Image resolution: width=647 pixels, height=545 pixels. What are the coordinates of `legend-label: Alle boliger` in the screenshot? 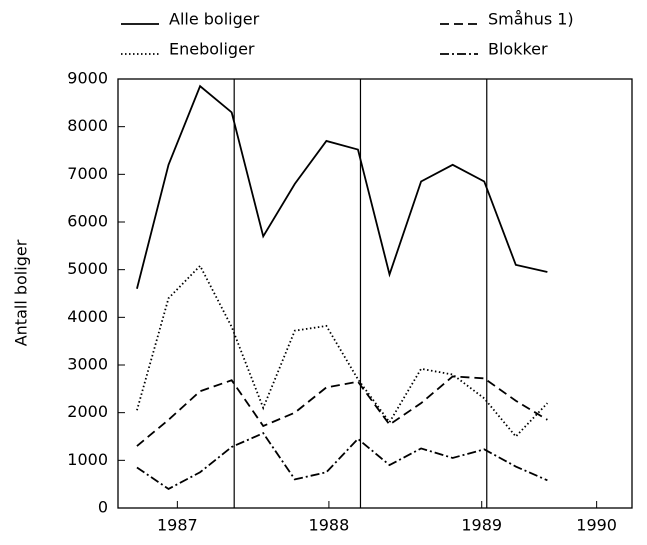 It's located at (214, 19).